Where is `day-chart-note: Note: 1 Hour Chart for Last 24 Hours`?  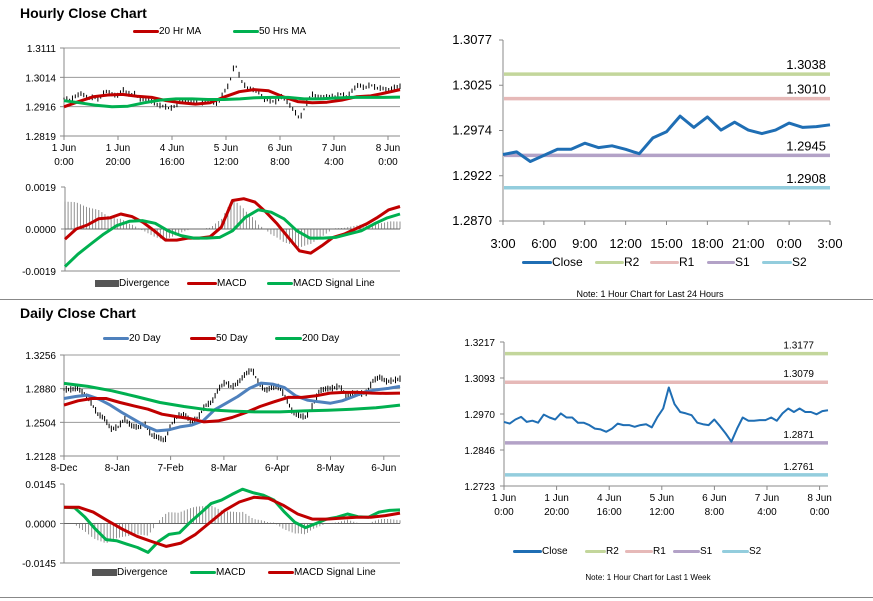
day-chart-note: Note: 1 Hour Chart for Last 24 Hours is located at coordinates (650, 294).